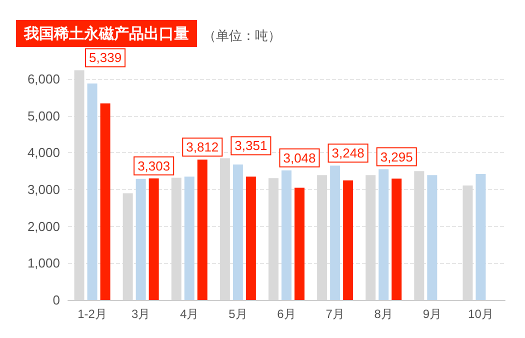 The width and height of the screenshot is (525, 338). Describe the element at coordinates (299, 158) in the screenshot. I see `data-label: 3,048` at that location.